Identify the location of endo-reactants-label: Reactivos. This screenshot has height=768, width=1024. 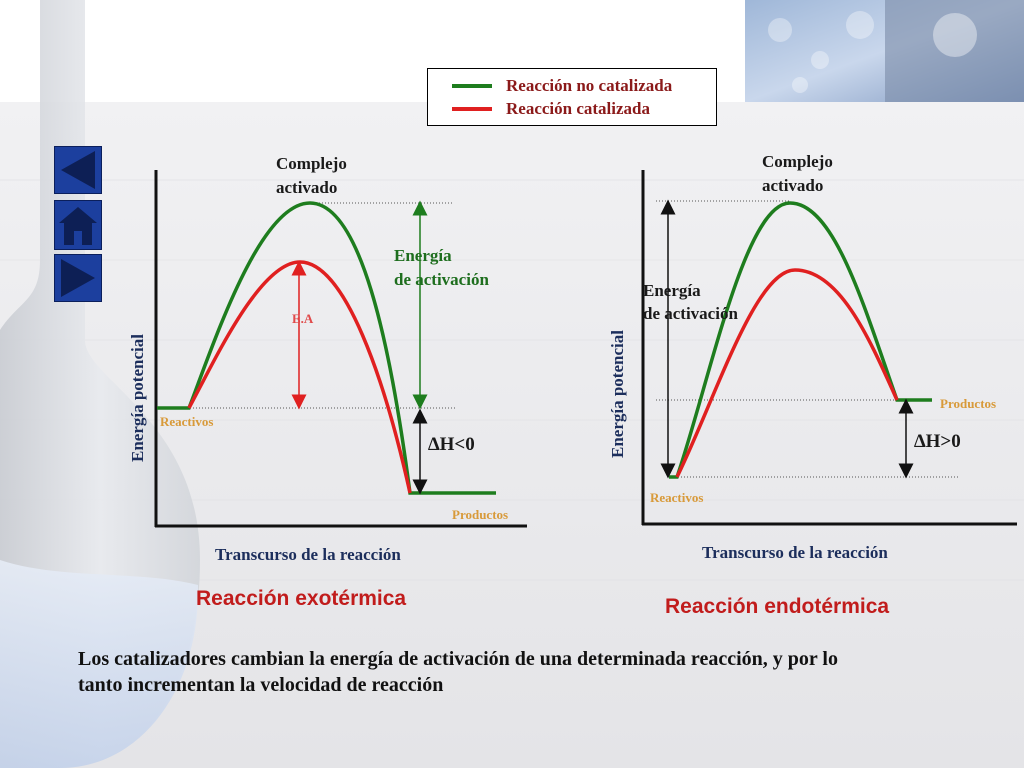
(677, 497).